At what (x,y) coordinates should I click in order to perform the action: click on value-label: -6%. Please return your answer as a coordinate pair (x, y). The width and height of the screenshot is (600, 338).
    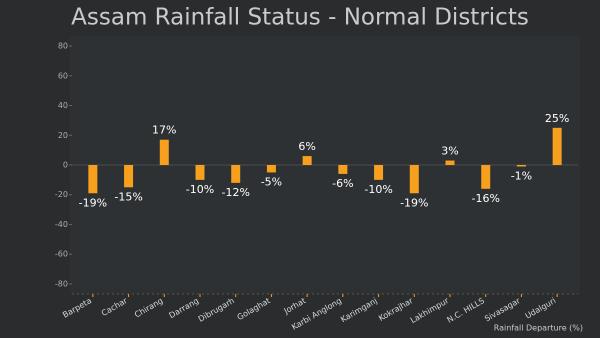
    Looking at the image, I should click on (342, 183).